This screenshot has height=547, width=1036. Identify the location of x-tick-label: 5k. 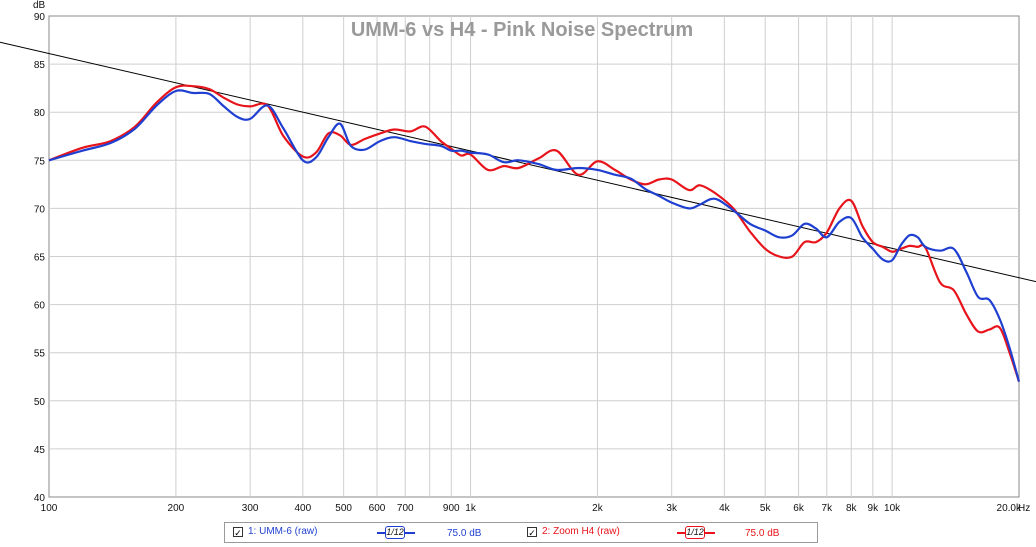
(766, 508).